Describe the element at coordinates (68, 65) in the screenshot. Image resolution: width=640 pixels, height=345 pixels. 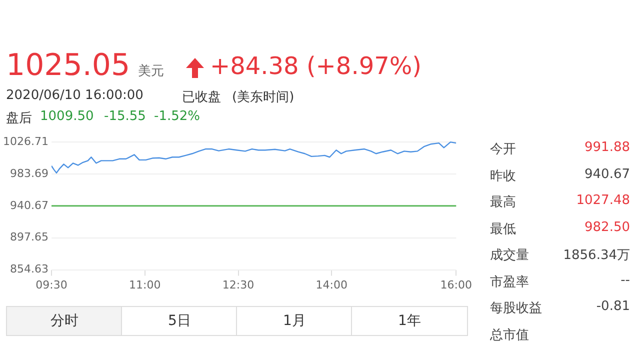
I see `text: 1025.05` at that location.